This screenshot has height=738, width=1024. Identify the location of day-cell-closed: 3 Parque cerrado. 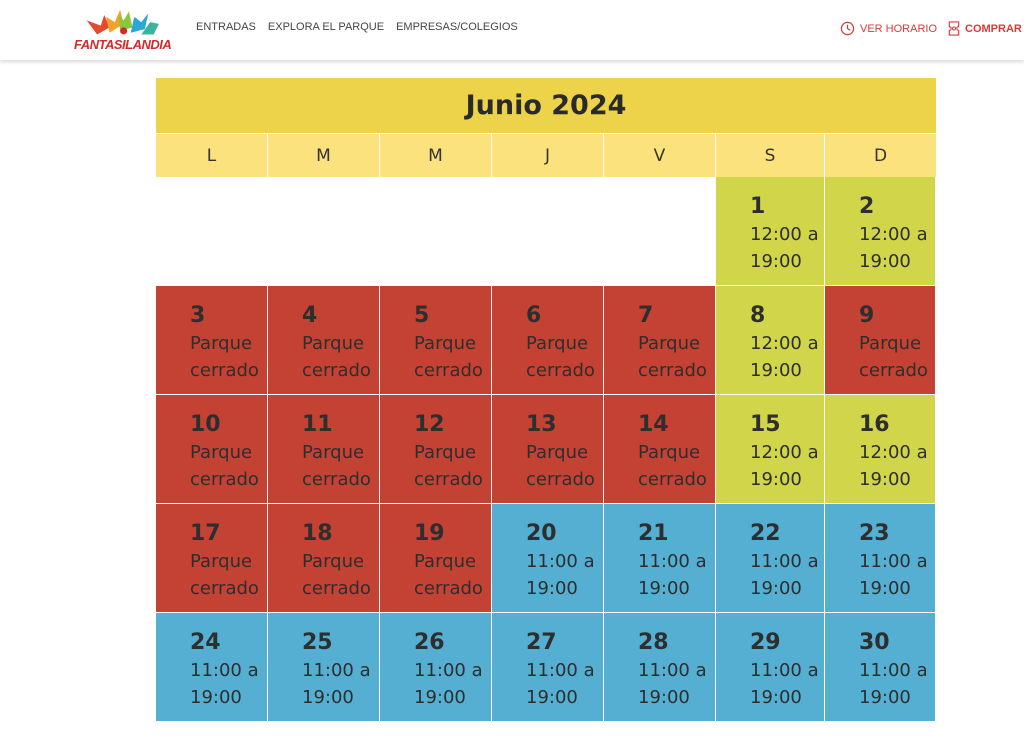
(212, 340).